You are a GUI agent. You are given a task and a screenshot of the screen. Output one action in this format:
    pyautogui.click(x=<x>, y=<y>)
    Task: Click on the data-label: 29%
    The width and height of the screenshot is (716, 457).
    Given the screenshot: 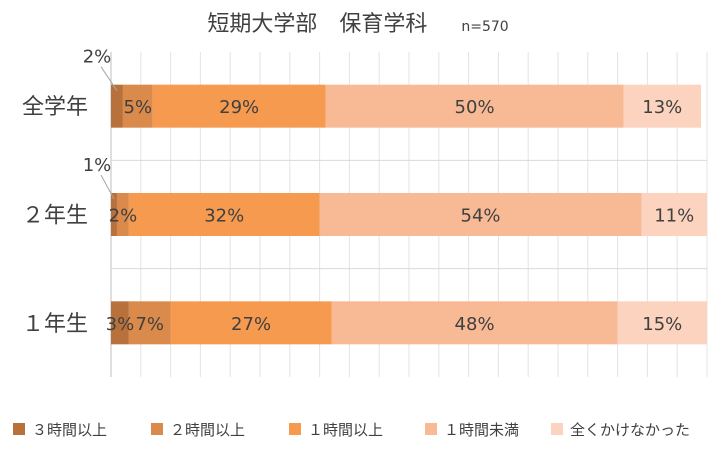 What is the action you would take?
    pyautogui.click(x=239, y=107)
    